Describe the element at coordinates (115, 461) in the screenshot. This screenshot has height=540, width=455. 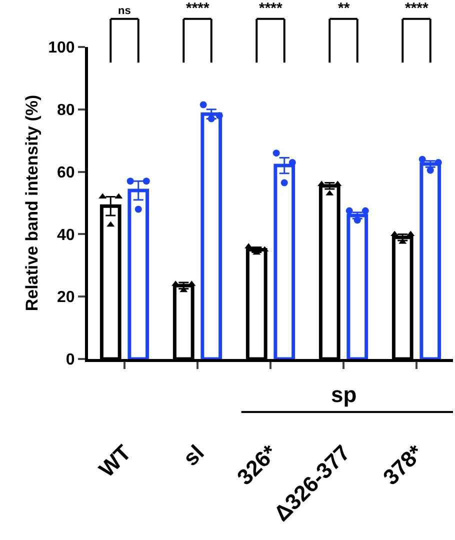
I see `x-tick-label: WT` at that location.